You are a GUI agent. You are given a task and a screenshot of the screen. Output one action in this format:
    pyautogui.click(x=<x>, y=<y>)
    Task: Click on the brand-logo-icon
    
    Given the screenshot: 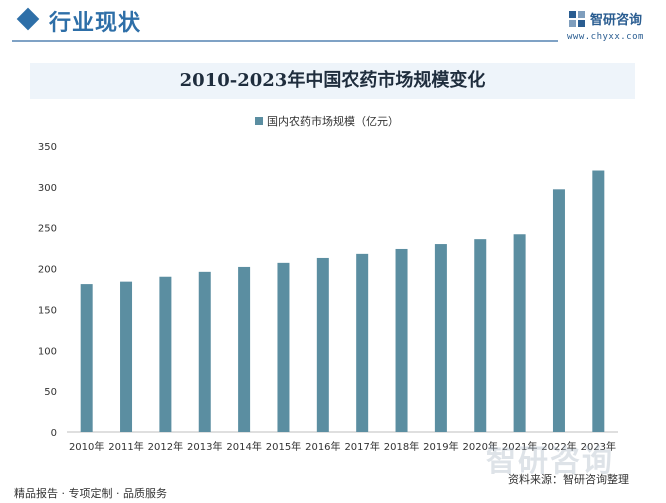 What is the action you would take?
    pyautogui.click(x=577, y=18)
    